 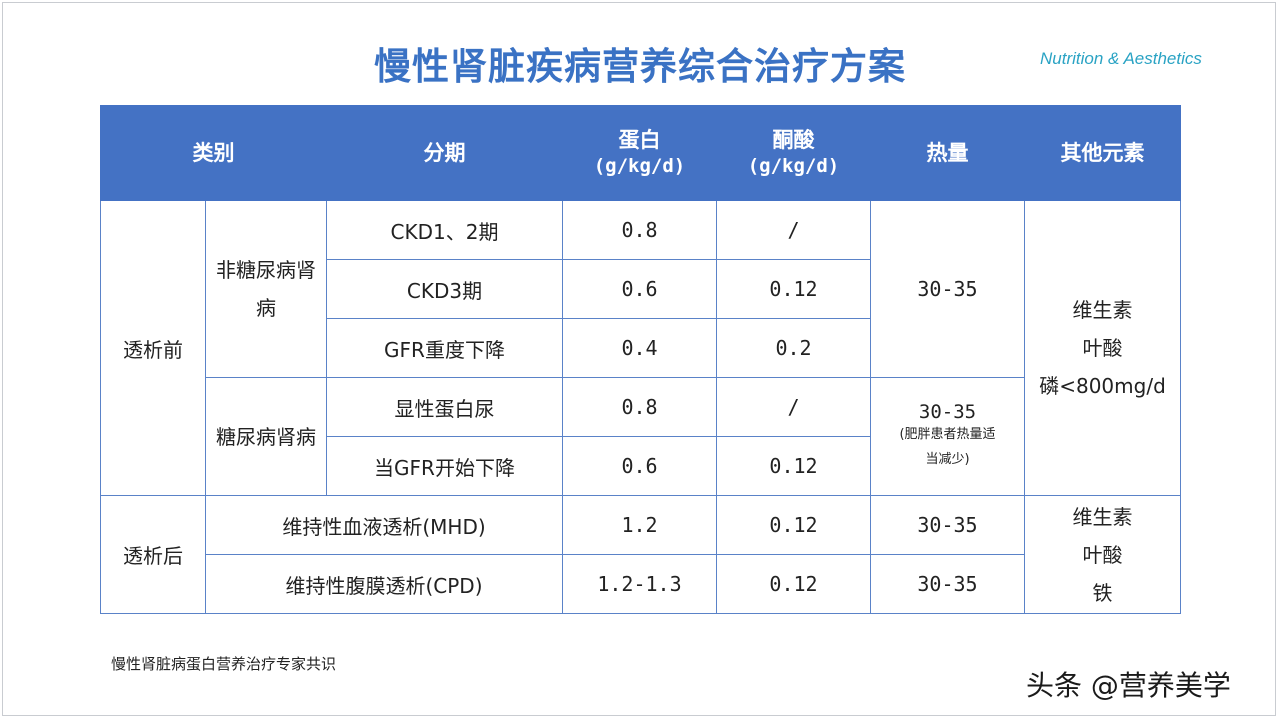 What do you see at coordinates (384, 525) in the screenshot?
I see `stage-cell: 维持性血液透析(MHD)` at bounding box center [384, 525].